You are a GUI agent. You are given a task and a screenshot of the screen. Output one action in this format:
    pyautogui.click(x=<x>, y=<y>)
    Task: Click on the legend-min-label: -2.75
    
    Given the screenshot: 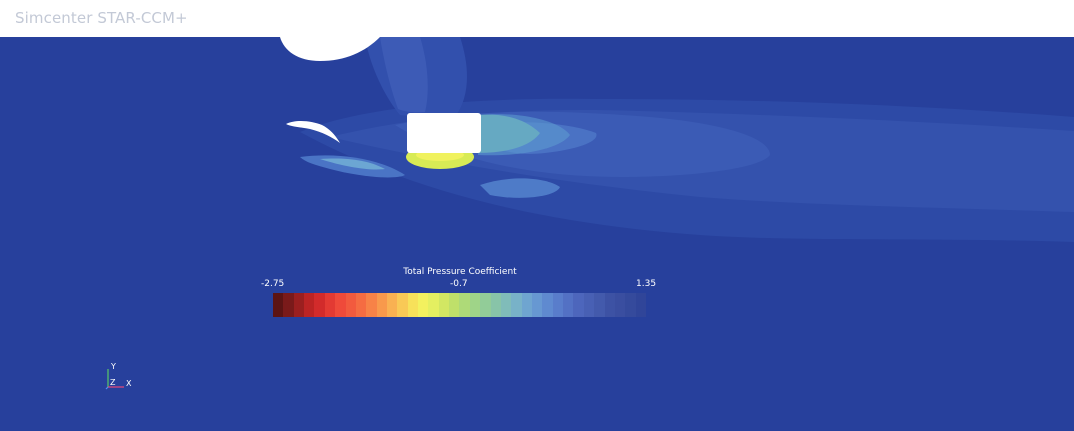 What is the action you would take?
    pyautogui.click(x=273, y=284)
    